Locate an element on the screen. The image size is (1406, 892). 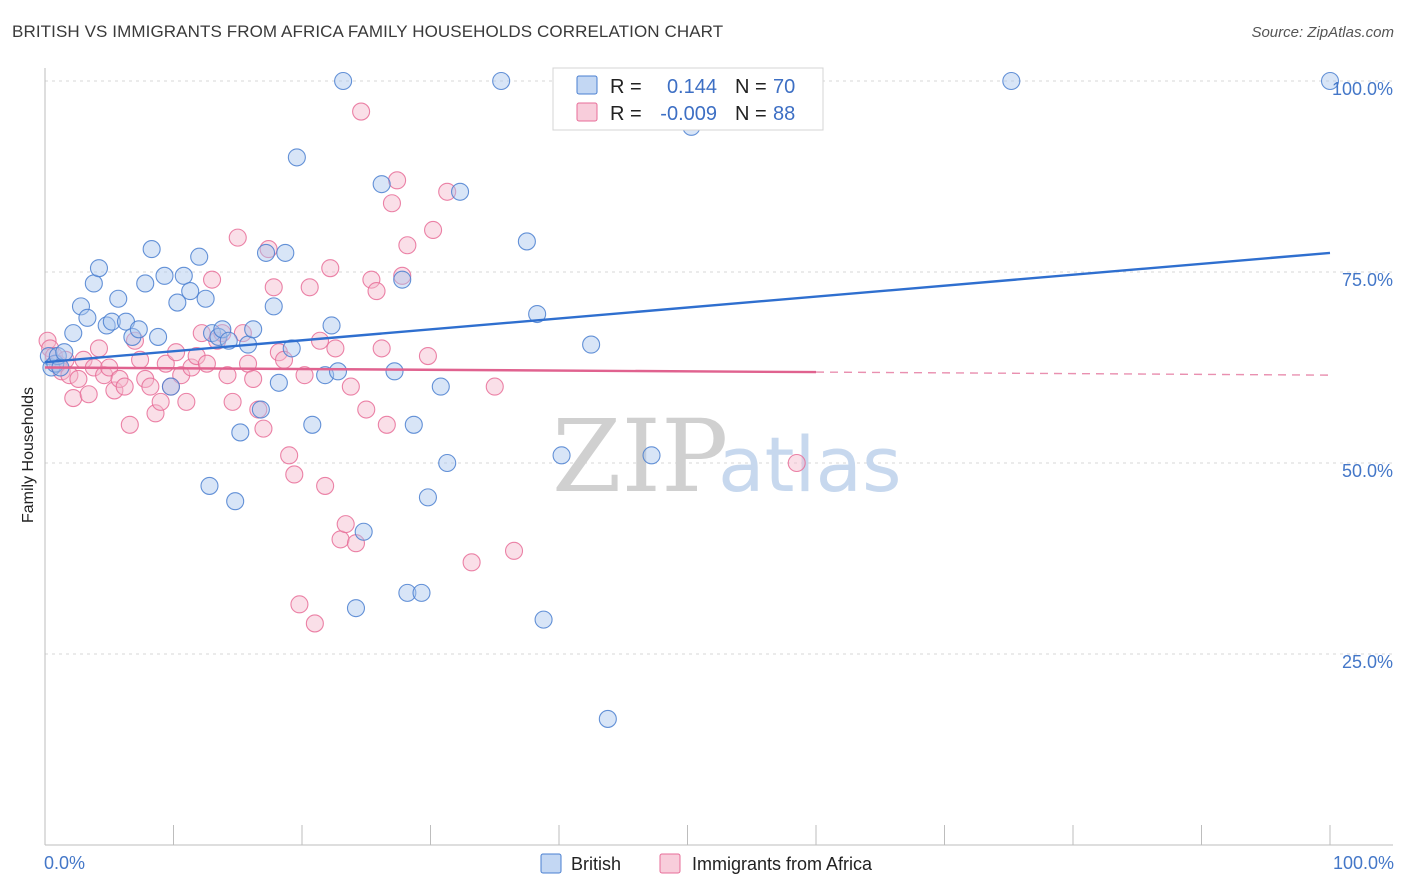
legend-top-africa-swatch is located at coordinates (587, 112).